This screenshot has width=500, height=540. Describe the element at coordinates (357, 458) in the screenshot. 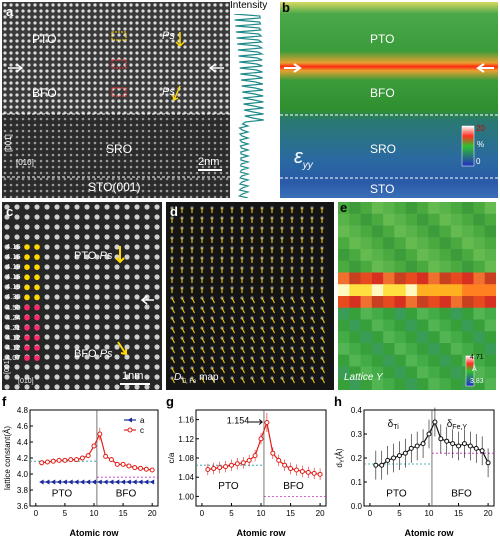

I see `y-tick-label: 0.2` at that location.